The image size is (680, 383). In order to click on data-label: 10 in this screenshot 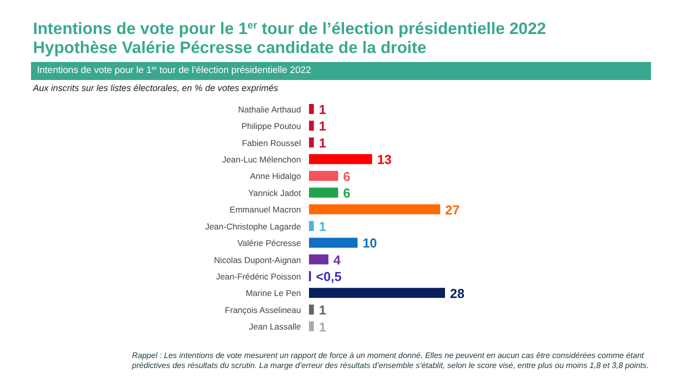, I will do `click(370, 243)`.